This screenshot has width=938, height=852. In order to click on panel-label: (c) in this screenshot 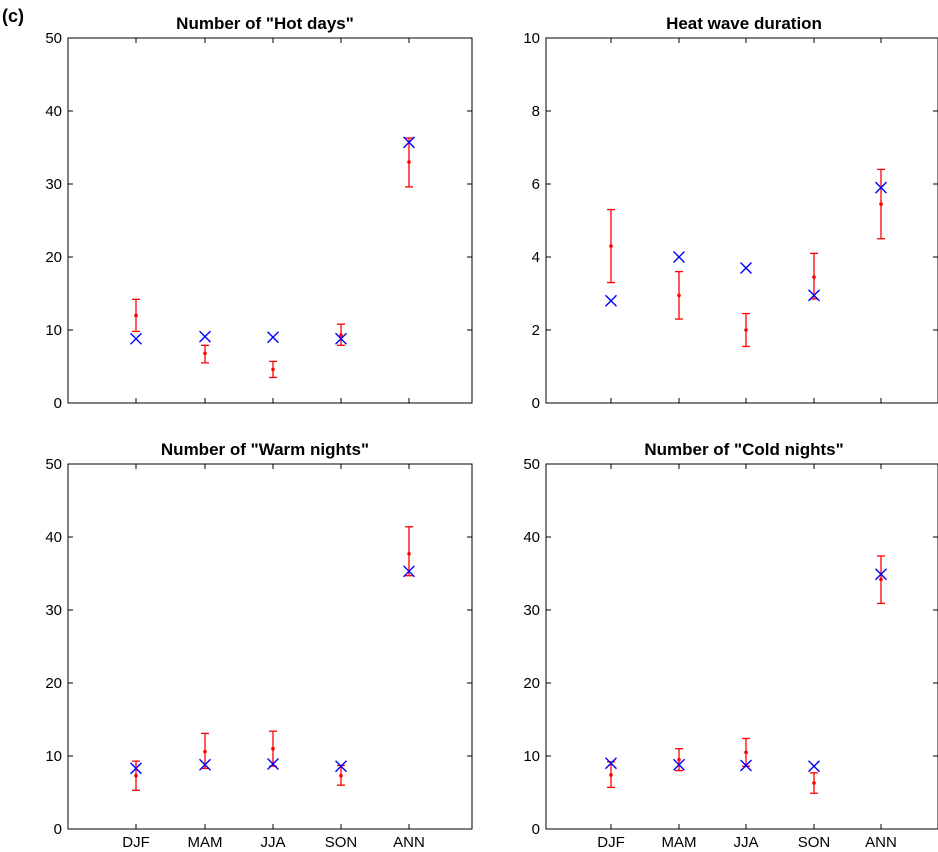, I will do `click(13, 16)`.